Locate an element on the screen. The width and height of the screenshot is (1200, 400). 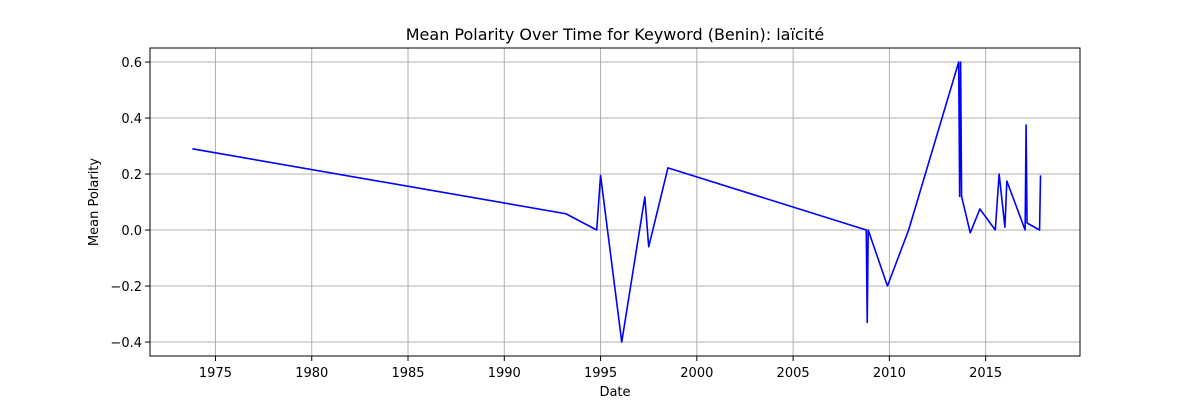
y-tick-label: 0.6 is located at coordinates (131, 63).